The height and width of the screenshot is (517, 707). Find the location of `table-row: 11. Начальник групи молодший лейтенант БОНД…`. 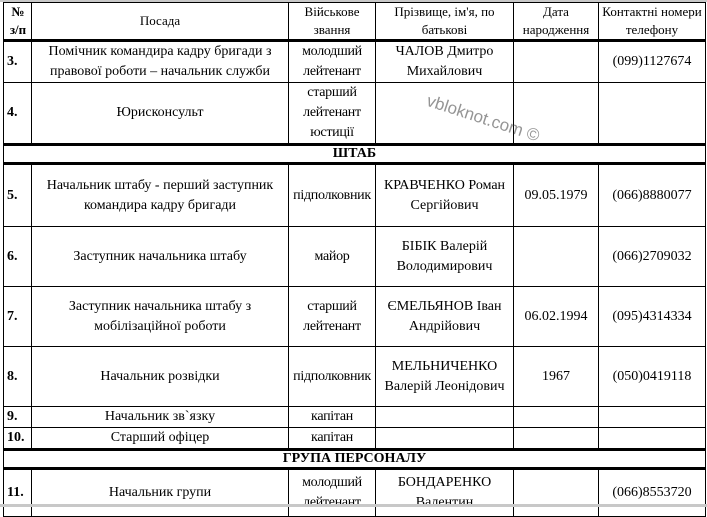

table-row: 11. Начальник групи молодший лейтенант БОНД… is located at coordinates (354, 492).